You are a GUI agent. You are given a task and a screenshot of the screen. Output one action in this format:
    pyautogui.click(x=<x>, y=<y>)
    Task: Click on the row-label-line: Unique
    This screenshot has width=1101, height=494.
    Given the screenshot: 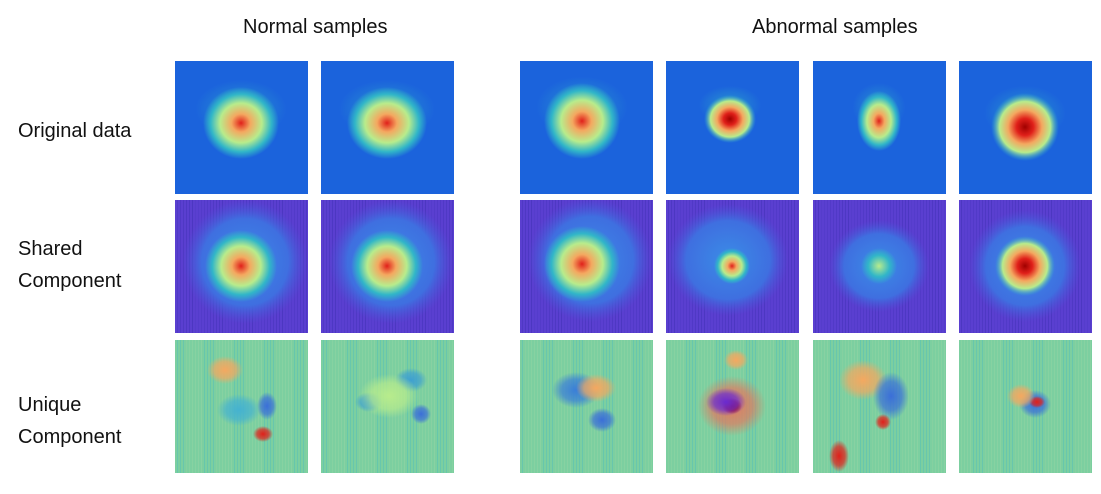 What is the action you would take?
    pyautogui.click(x=50, y=405)
    